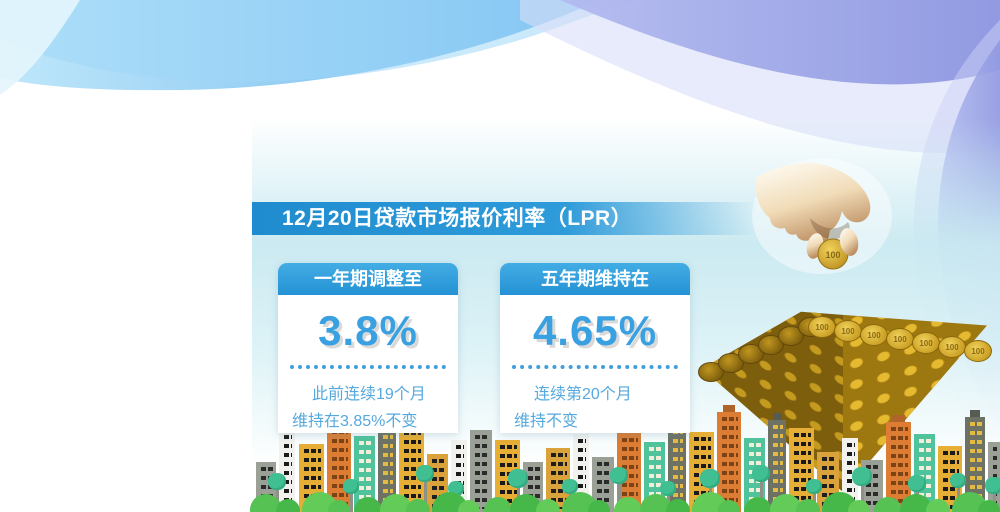  I want to click on one-year-note-line1: 此前连续19个月, so click(369, 394).